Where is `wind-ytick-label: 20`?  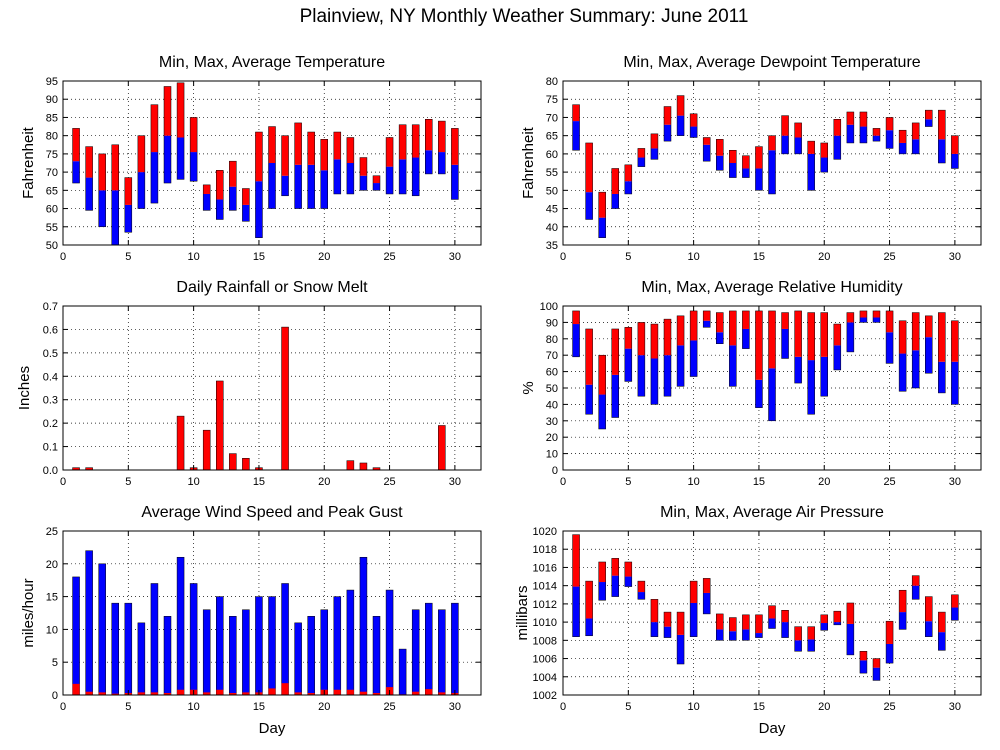 wind-ytick-label: 20 is located at coordinates (52, 565).